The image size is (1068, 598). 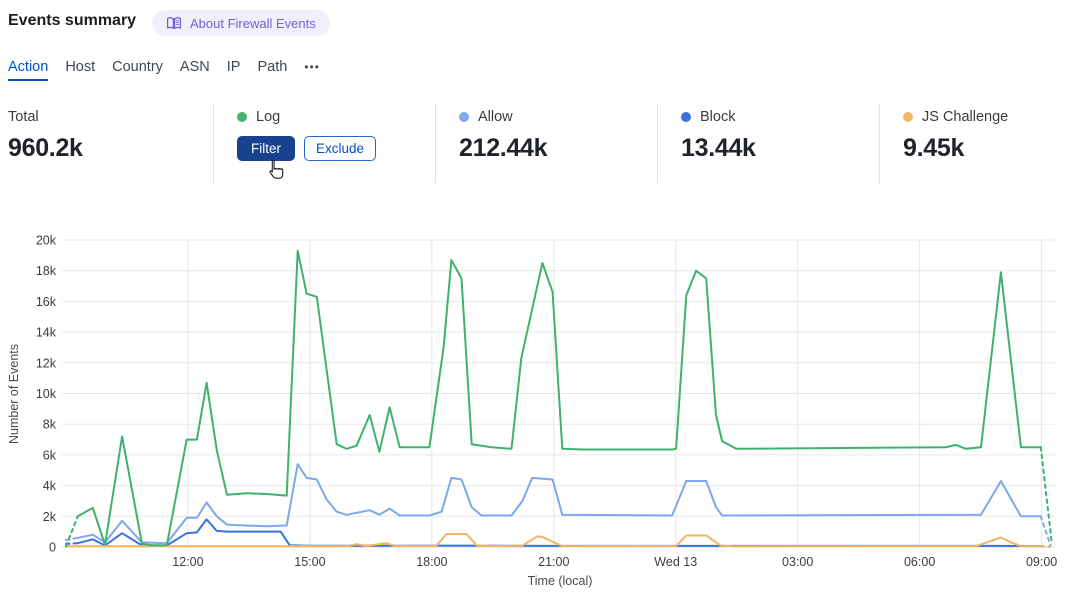 I want to click on tab-country: Country, so click(x=137, y=67).